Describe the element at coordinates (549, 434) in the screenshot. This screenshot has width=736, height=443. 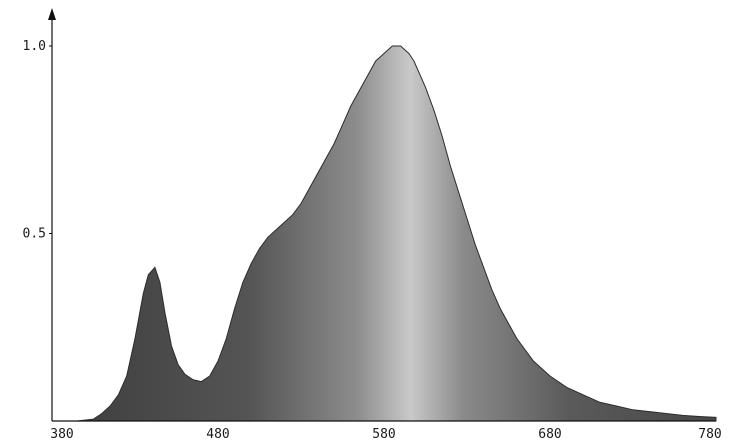
I see `x-tick-label: 680` at that location.